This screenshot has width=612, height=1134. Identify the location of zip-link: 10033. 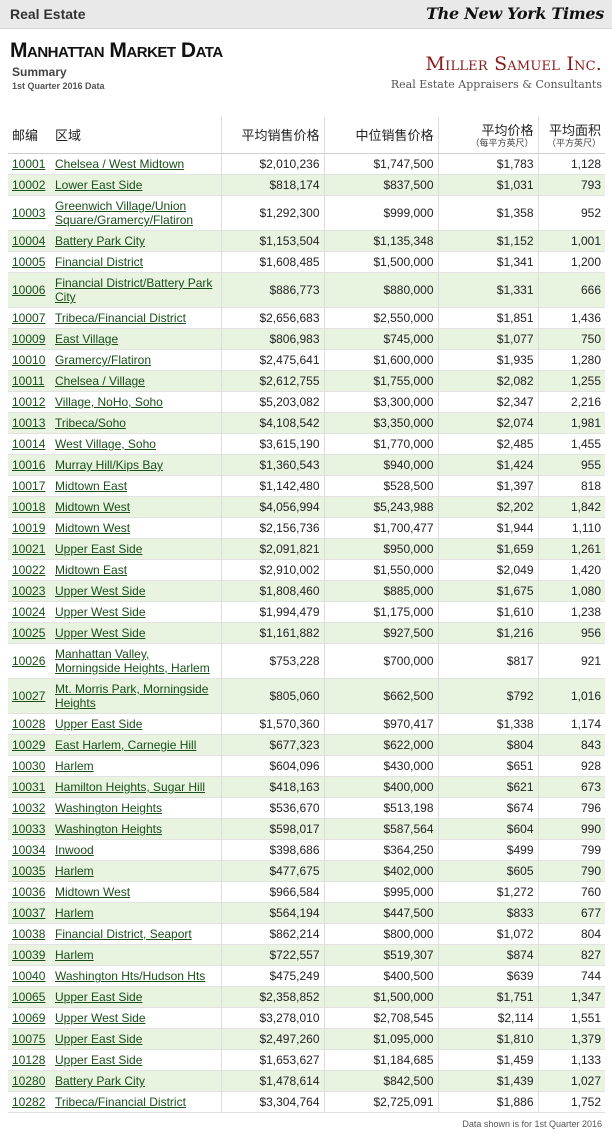
(29, 829).